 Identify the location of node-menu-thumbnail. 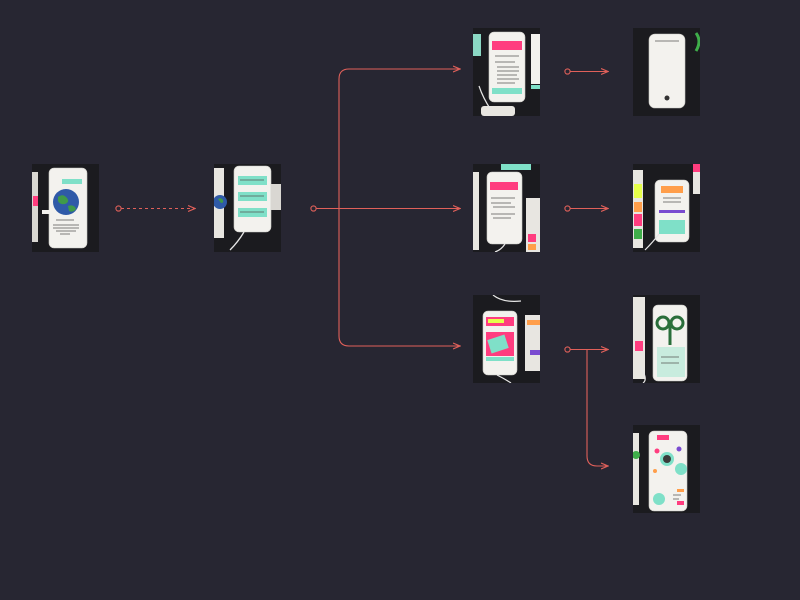
(247, 208).